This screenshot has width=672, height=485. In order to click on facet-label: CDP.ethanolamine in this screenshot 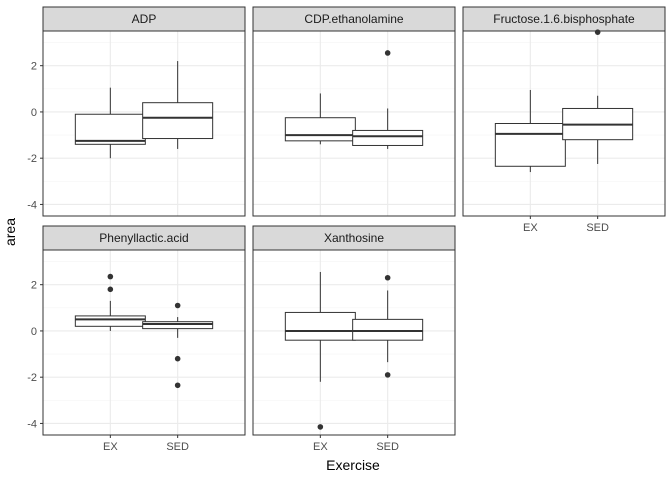, I will do `click(354, 19)`.